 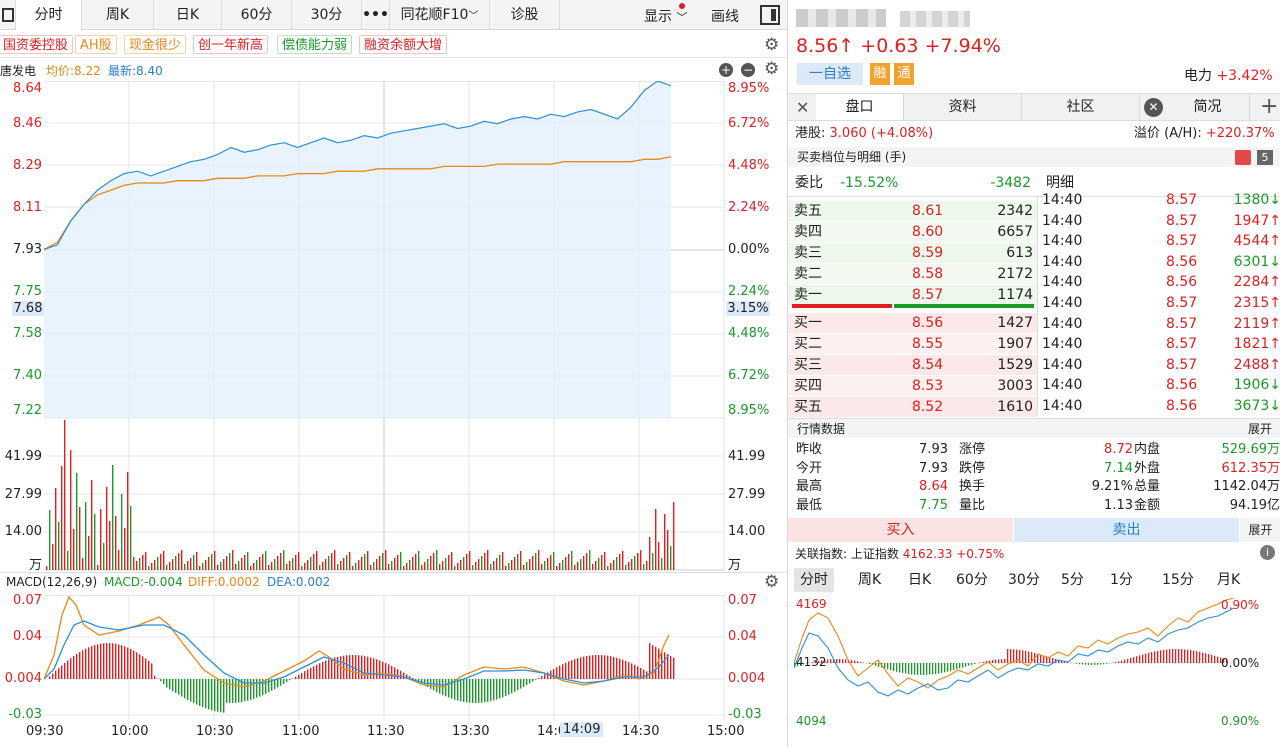 I want to click on level-badge: 5, so click(x=1265, y=157).